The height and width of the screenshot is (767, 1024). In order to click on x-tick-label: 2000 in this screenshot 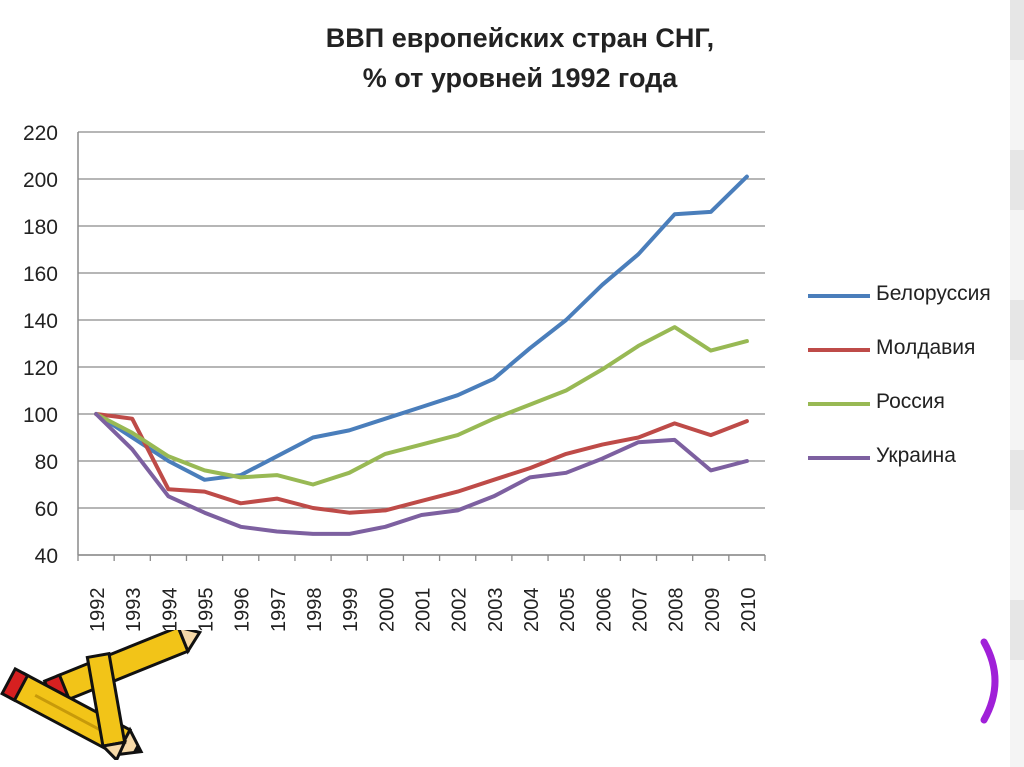, I will do `click(387, 610)`.